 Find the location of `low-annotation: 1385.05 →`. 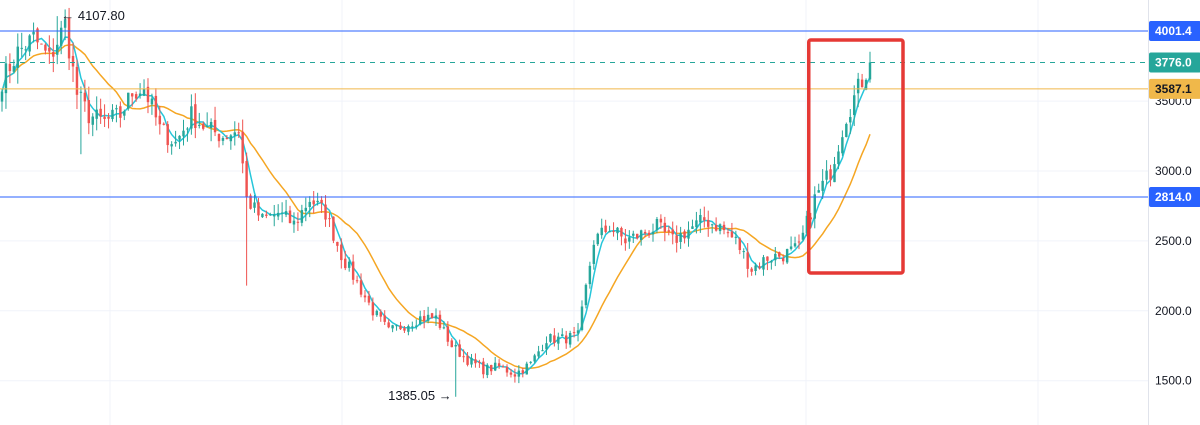

low-annotation: 1385.05 → is located at coordinates (420, 395).